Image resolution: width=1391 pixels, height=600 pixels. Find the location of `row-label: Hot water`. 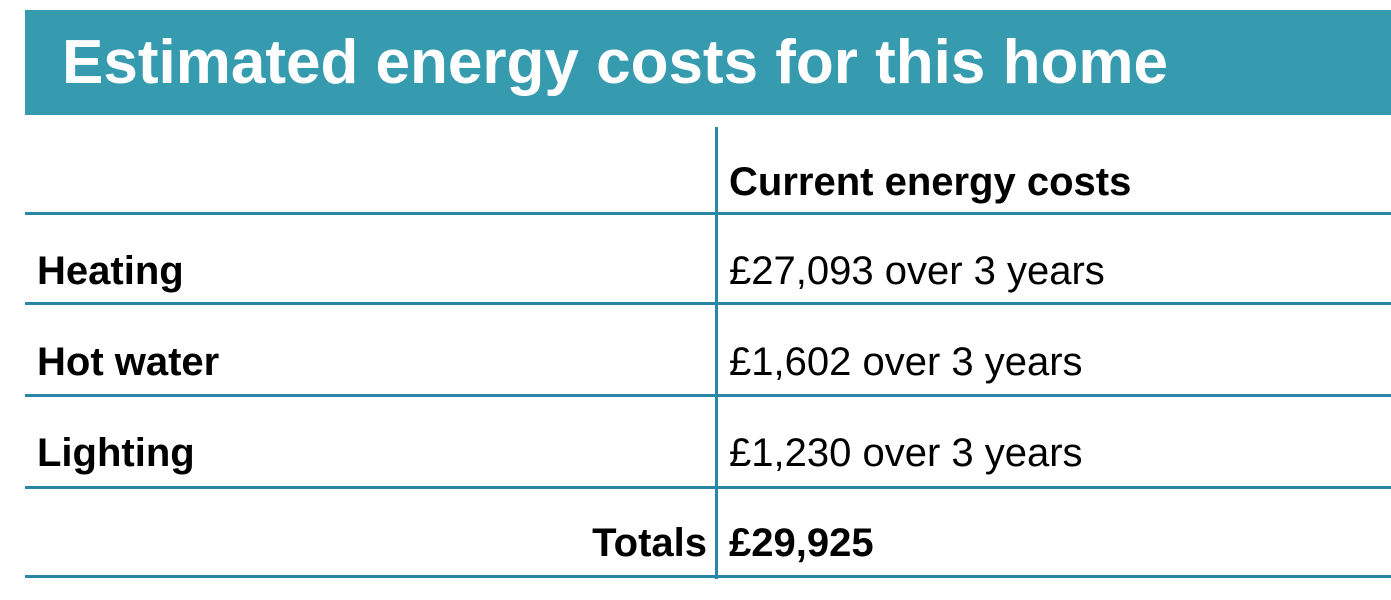

row-label: Hot water is located at coordinates (128, 362).